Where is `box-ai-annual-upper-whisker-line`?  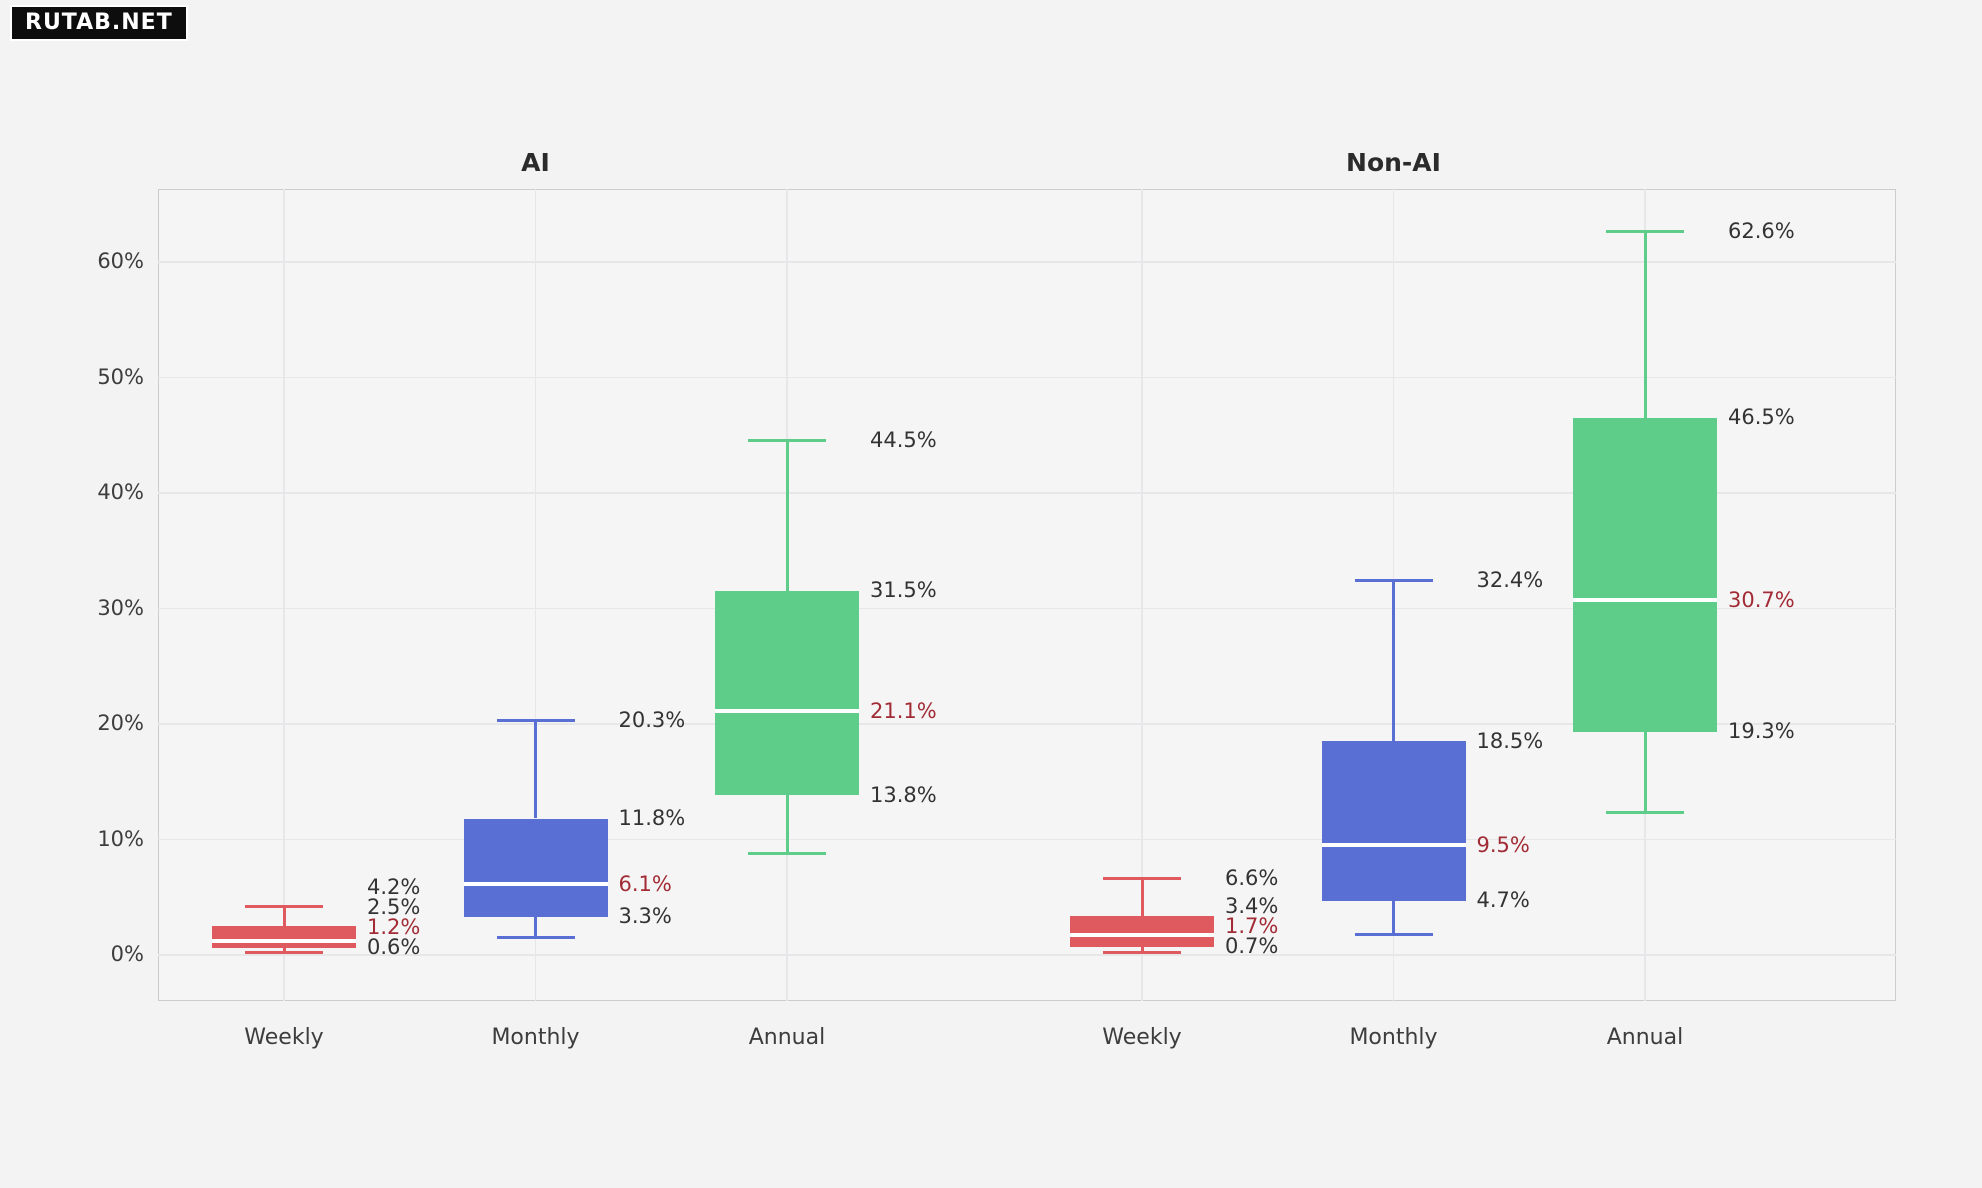 box-ai-annual-upper-whisker-line is located at coordinates (787, 515).